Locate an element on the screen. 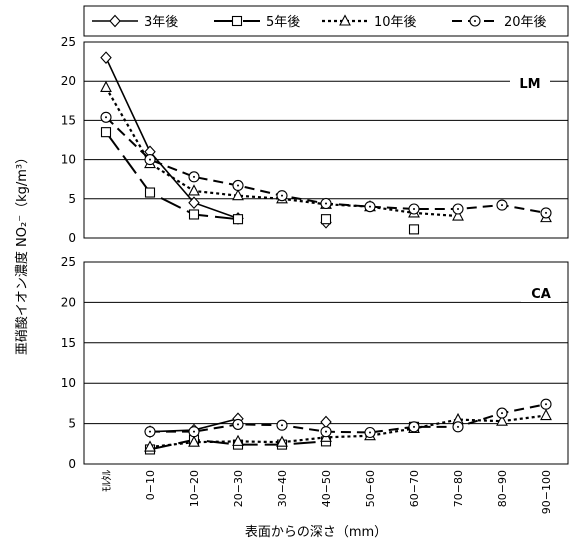 The height and width of the screenshot is (542, 574). square-icon is located at coordinates (237, 21).